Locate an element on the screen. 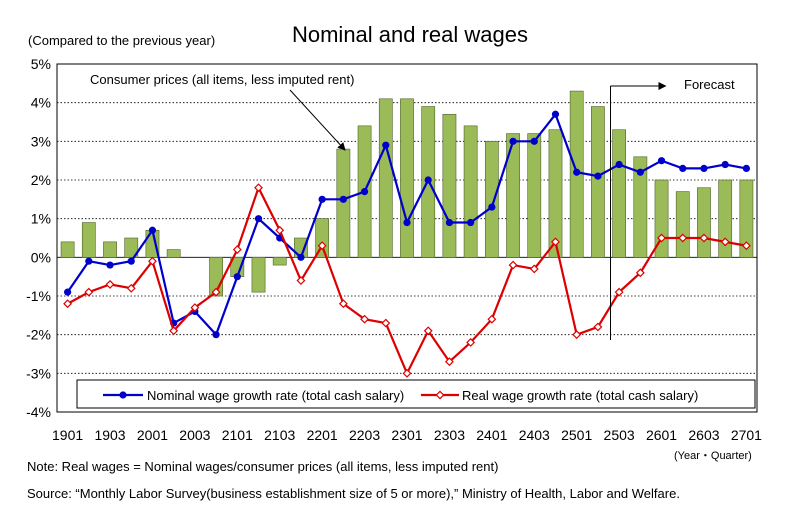 Image resolution: width=789 pixels, height=524 pixels. x-tick-label: 2503 is located at coordinates (619, 435).